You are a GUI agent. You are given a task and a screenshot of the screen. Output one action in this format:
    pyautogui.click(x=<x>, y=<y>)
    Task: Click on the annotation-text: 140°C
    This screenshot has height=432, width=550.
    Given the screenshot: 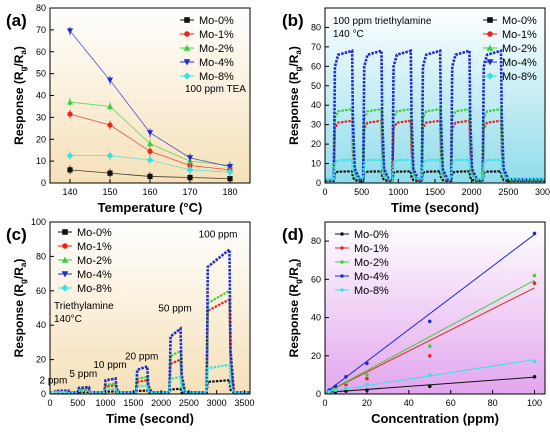 What is the action you would take?
    pyautogui.click(x=68, y=319)
    